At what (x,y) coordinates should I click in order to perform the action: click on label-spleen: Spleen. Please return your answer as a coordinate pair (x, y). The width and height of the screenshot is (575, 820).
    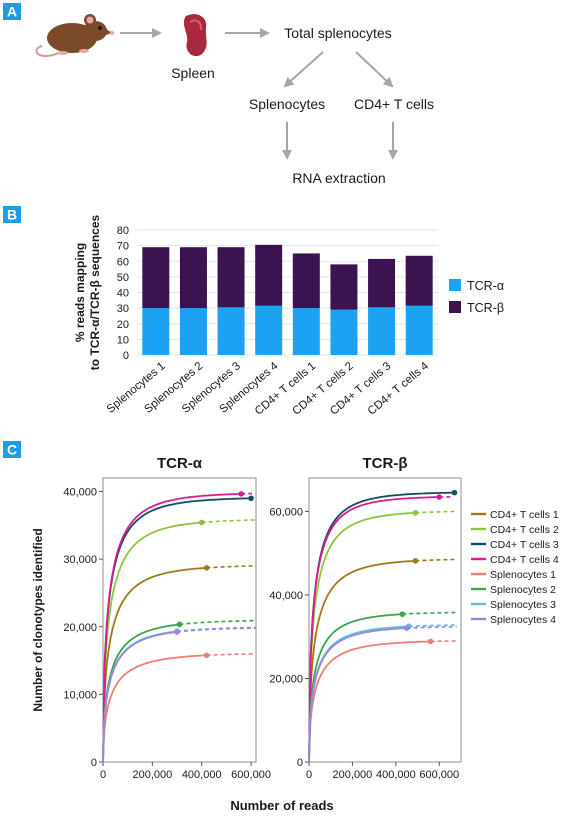
    Looking at the image, I should click on (193, 73).